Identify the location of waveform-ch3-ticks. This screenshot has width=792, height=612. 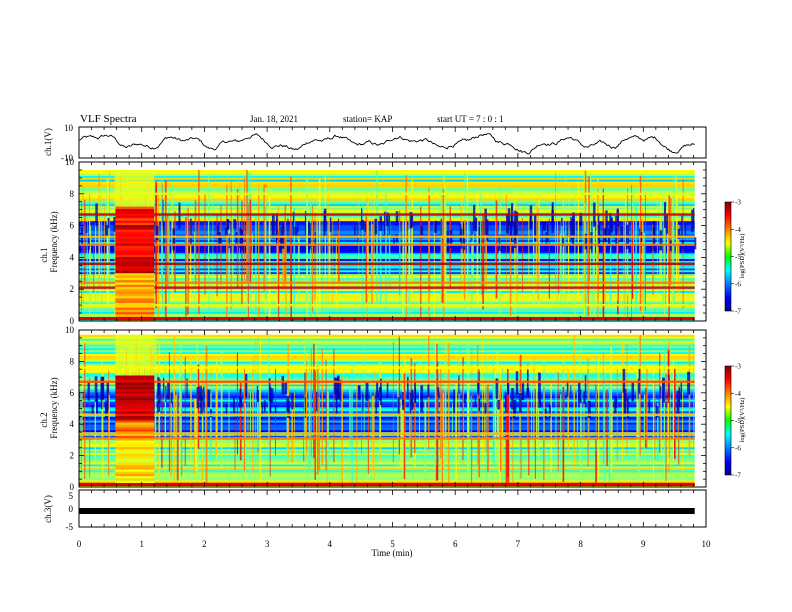
(392, 508).